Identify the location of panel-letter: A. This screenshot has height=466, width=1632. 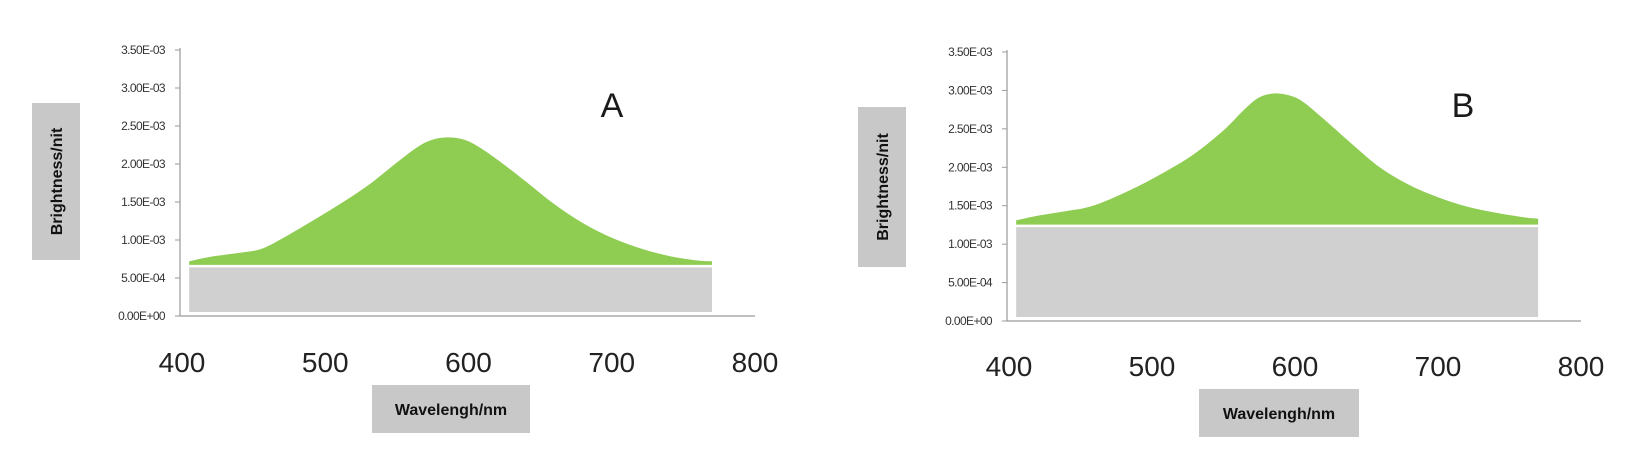
(612, 106).